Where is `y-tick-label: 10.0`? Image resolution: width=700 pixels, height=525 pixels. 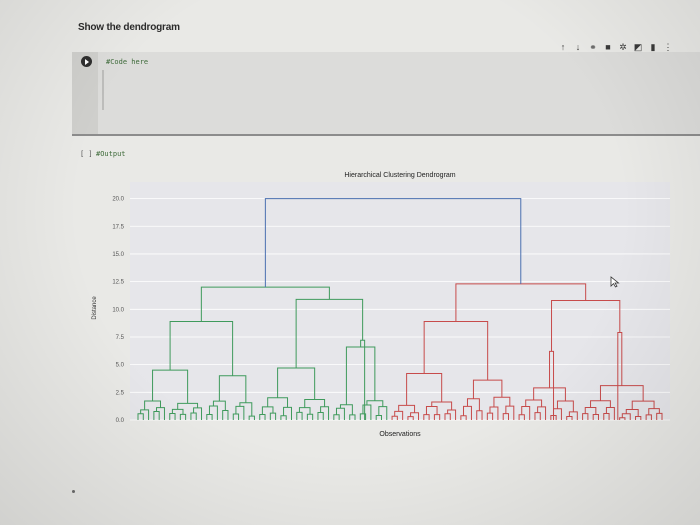
y-tick-label: 10.0 is located at coordinates (118, 310).